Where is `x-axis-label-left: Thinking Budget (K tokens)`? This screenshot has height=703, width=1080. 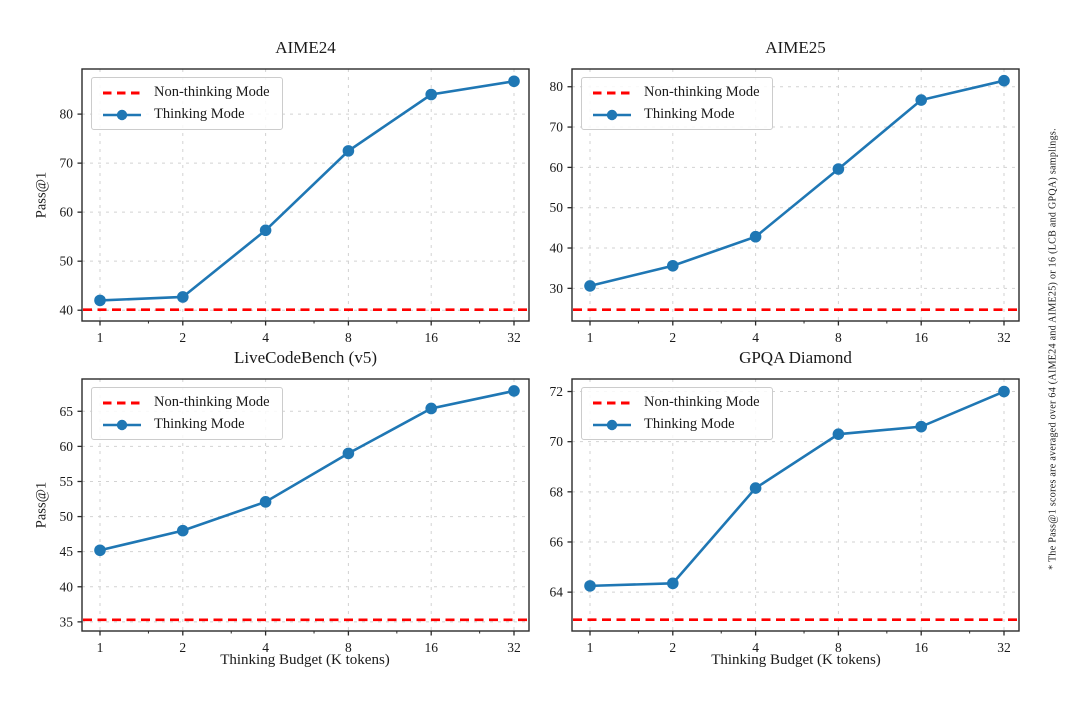
x-axis-label-left: Thinking Budget (K tokens) is located at coordinates (305, 660).